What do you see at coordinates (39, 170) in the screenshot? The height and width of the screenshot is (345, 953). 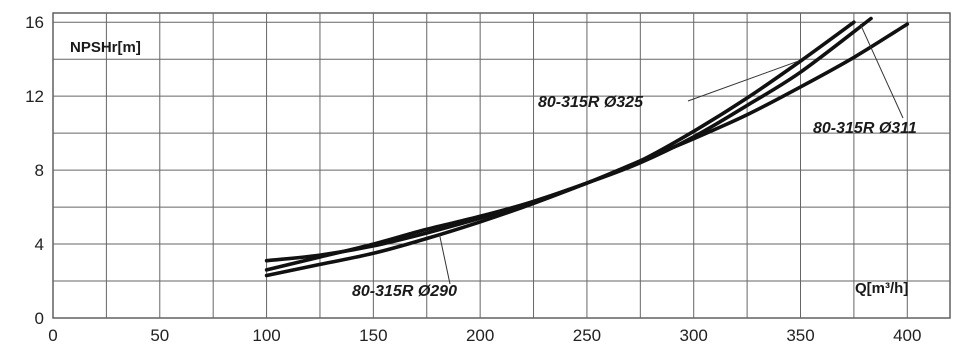 I see `y-tick-label: 8` at bounding box center [39, 170].